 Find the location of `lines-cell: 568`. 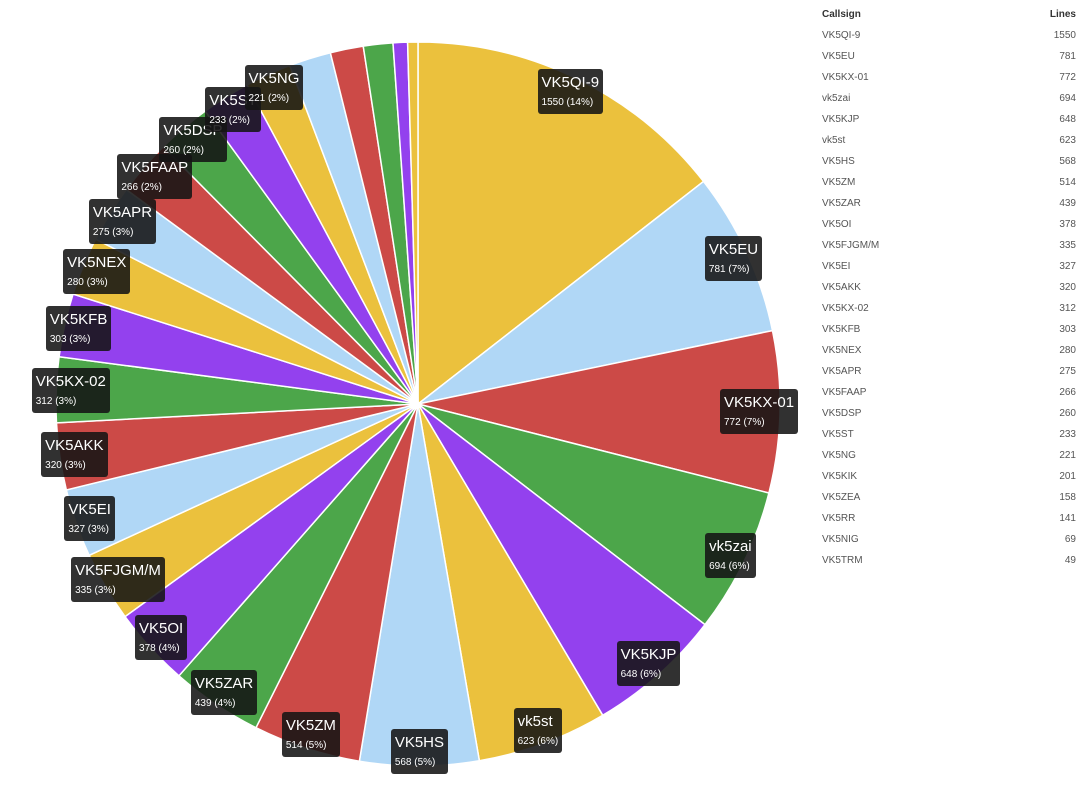

lines-cell: 568 is located at coordinates (1067, 161).